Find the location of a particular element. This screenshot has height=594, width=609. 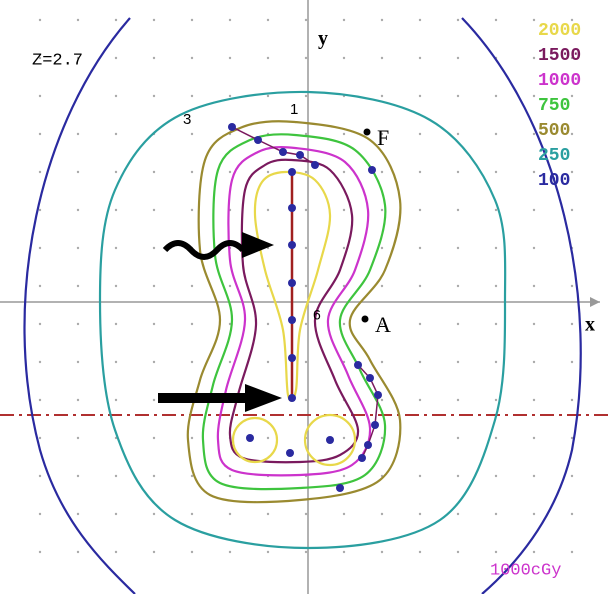

x-axis-label: x is located at coordinates (590, 325).